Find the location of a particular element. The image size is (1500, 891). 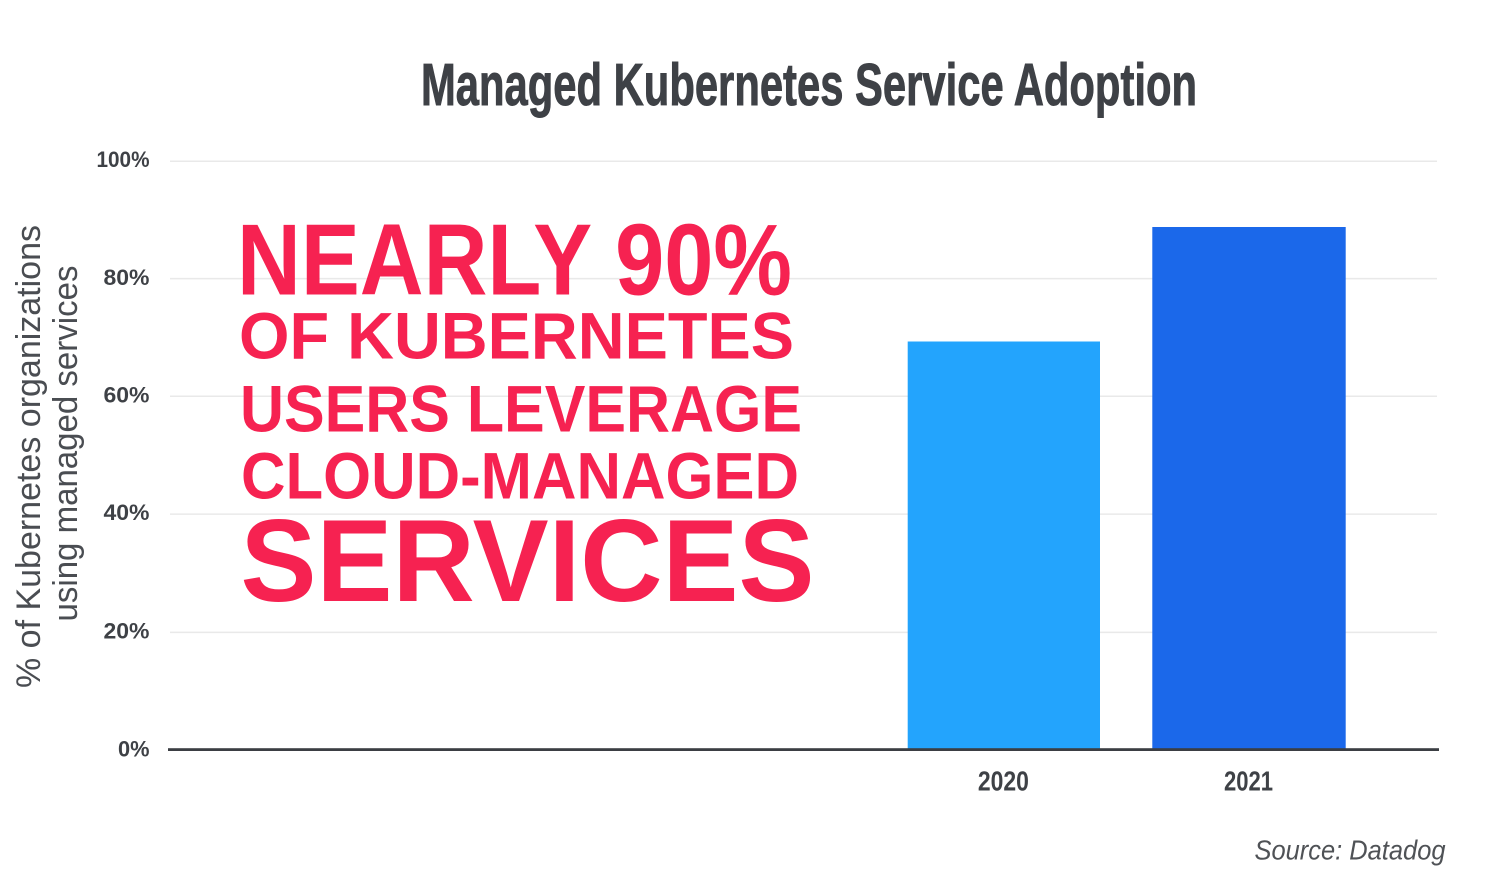

svg-text: using managed services is located at coordinates (66, 444).